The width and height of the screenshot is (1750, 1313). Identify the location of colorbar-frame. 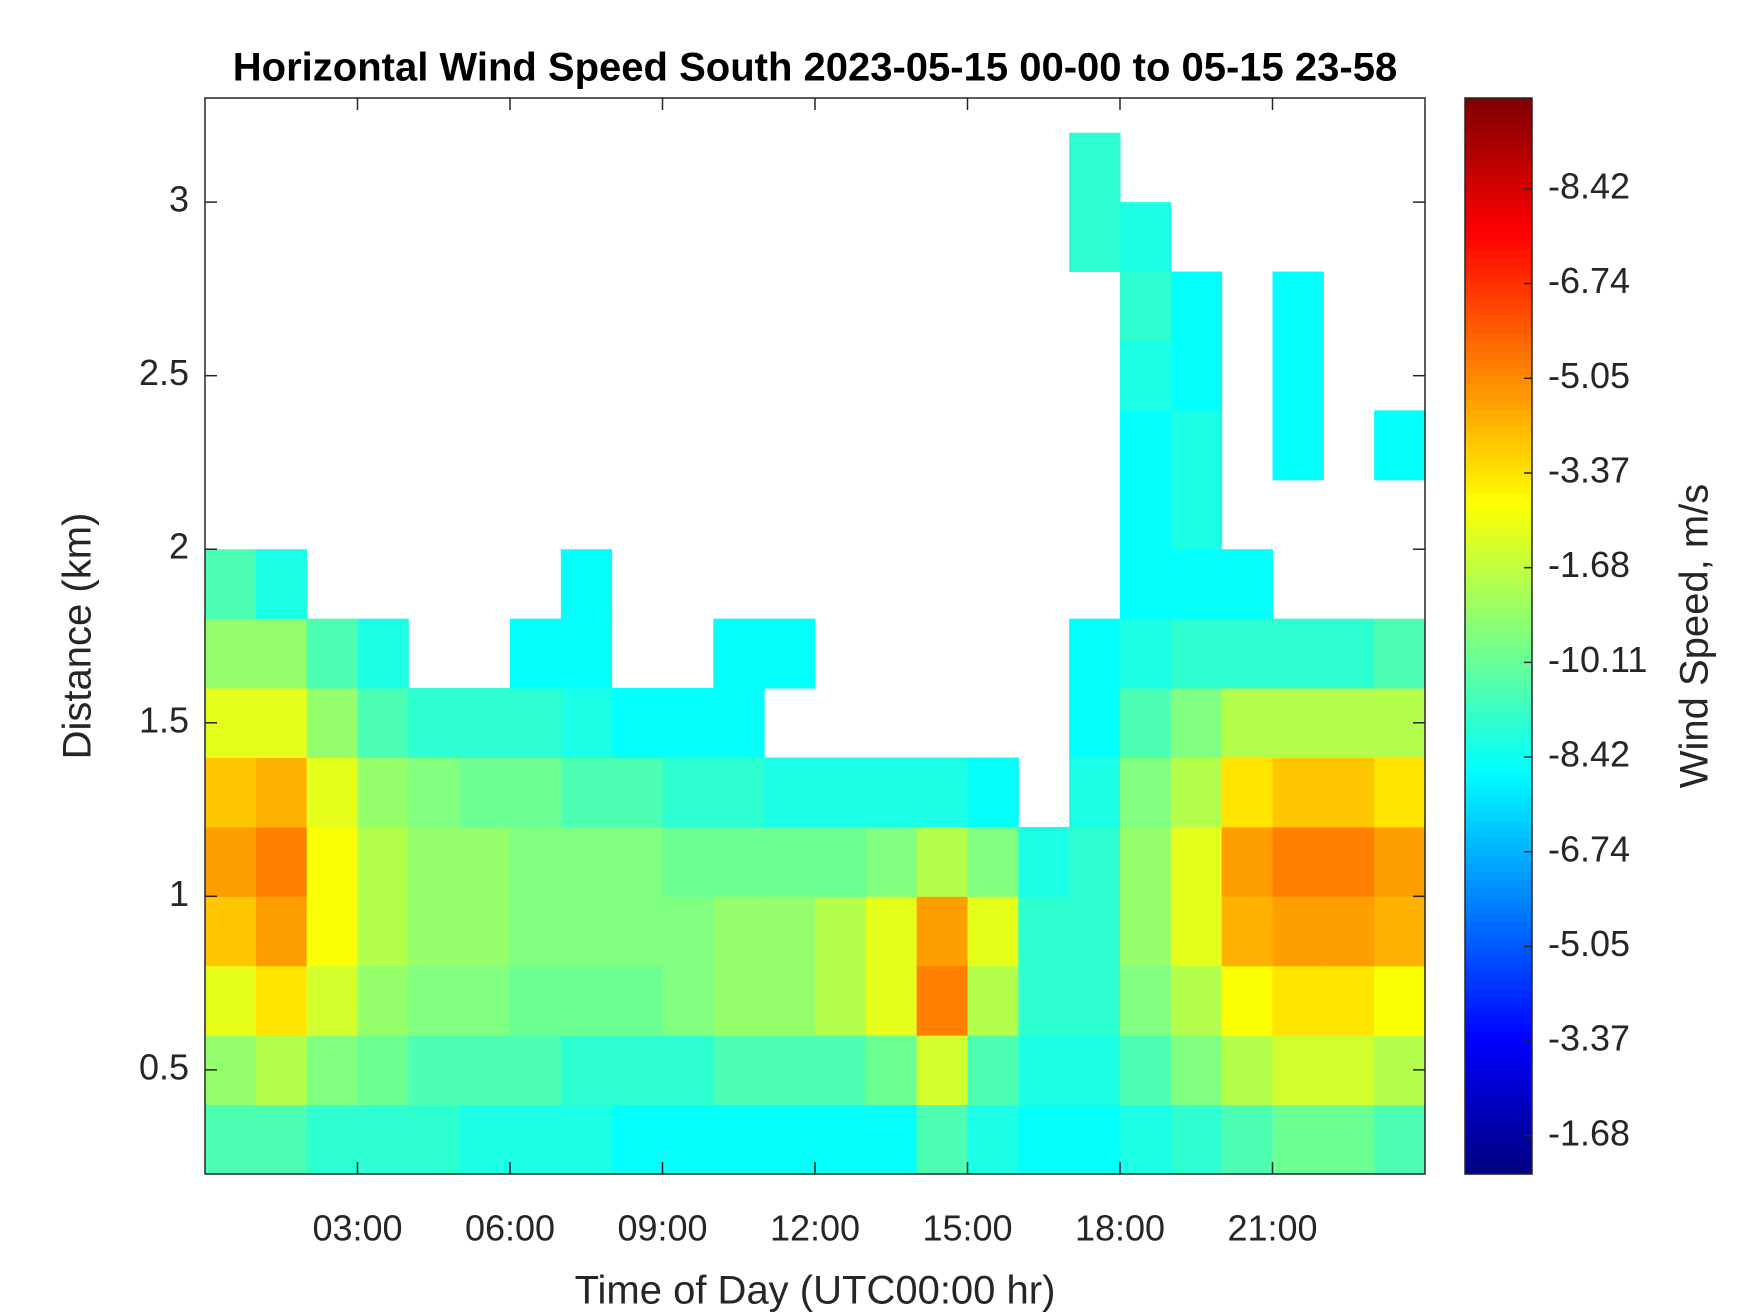
(1498, 636).